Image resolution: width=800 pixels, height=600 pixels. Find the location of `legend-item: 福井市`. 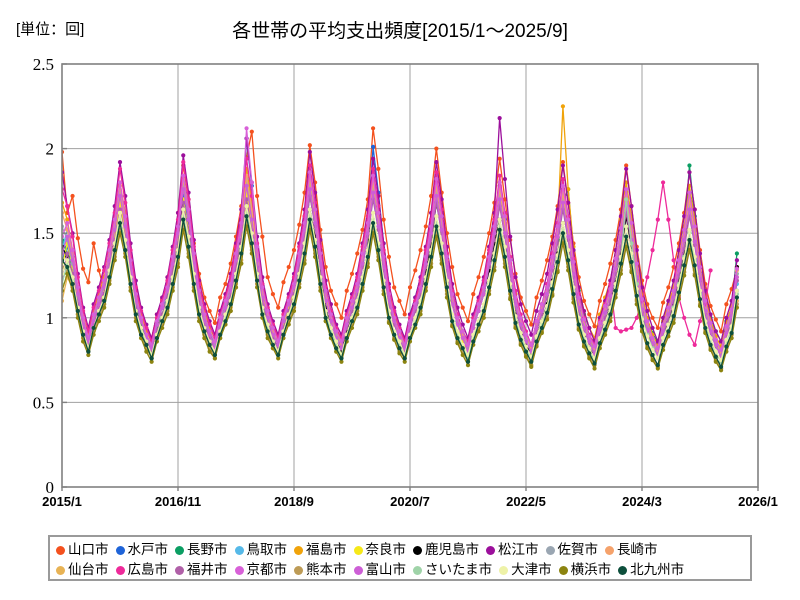

legend-item: 福井市 is located at coordinates (201, 570).